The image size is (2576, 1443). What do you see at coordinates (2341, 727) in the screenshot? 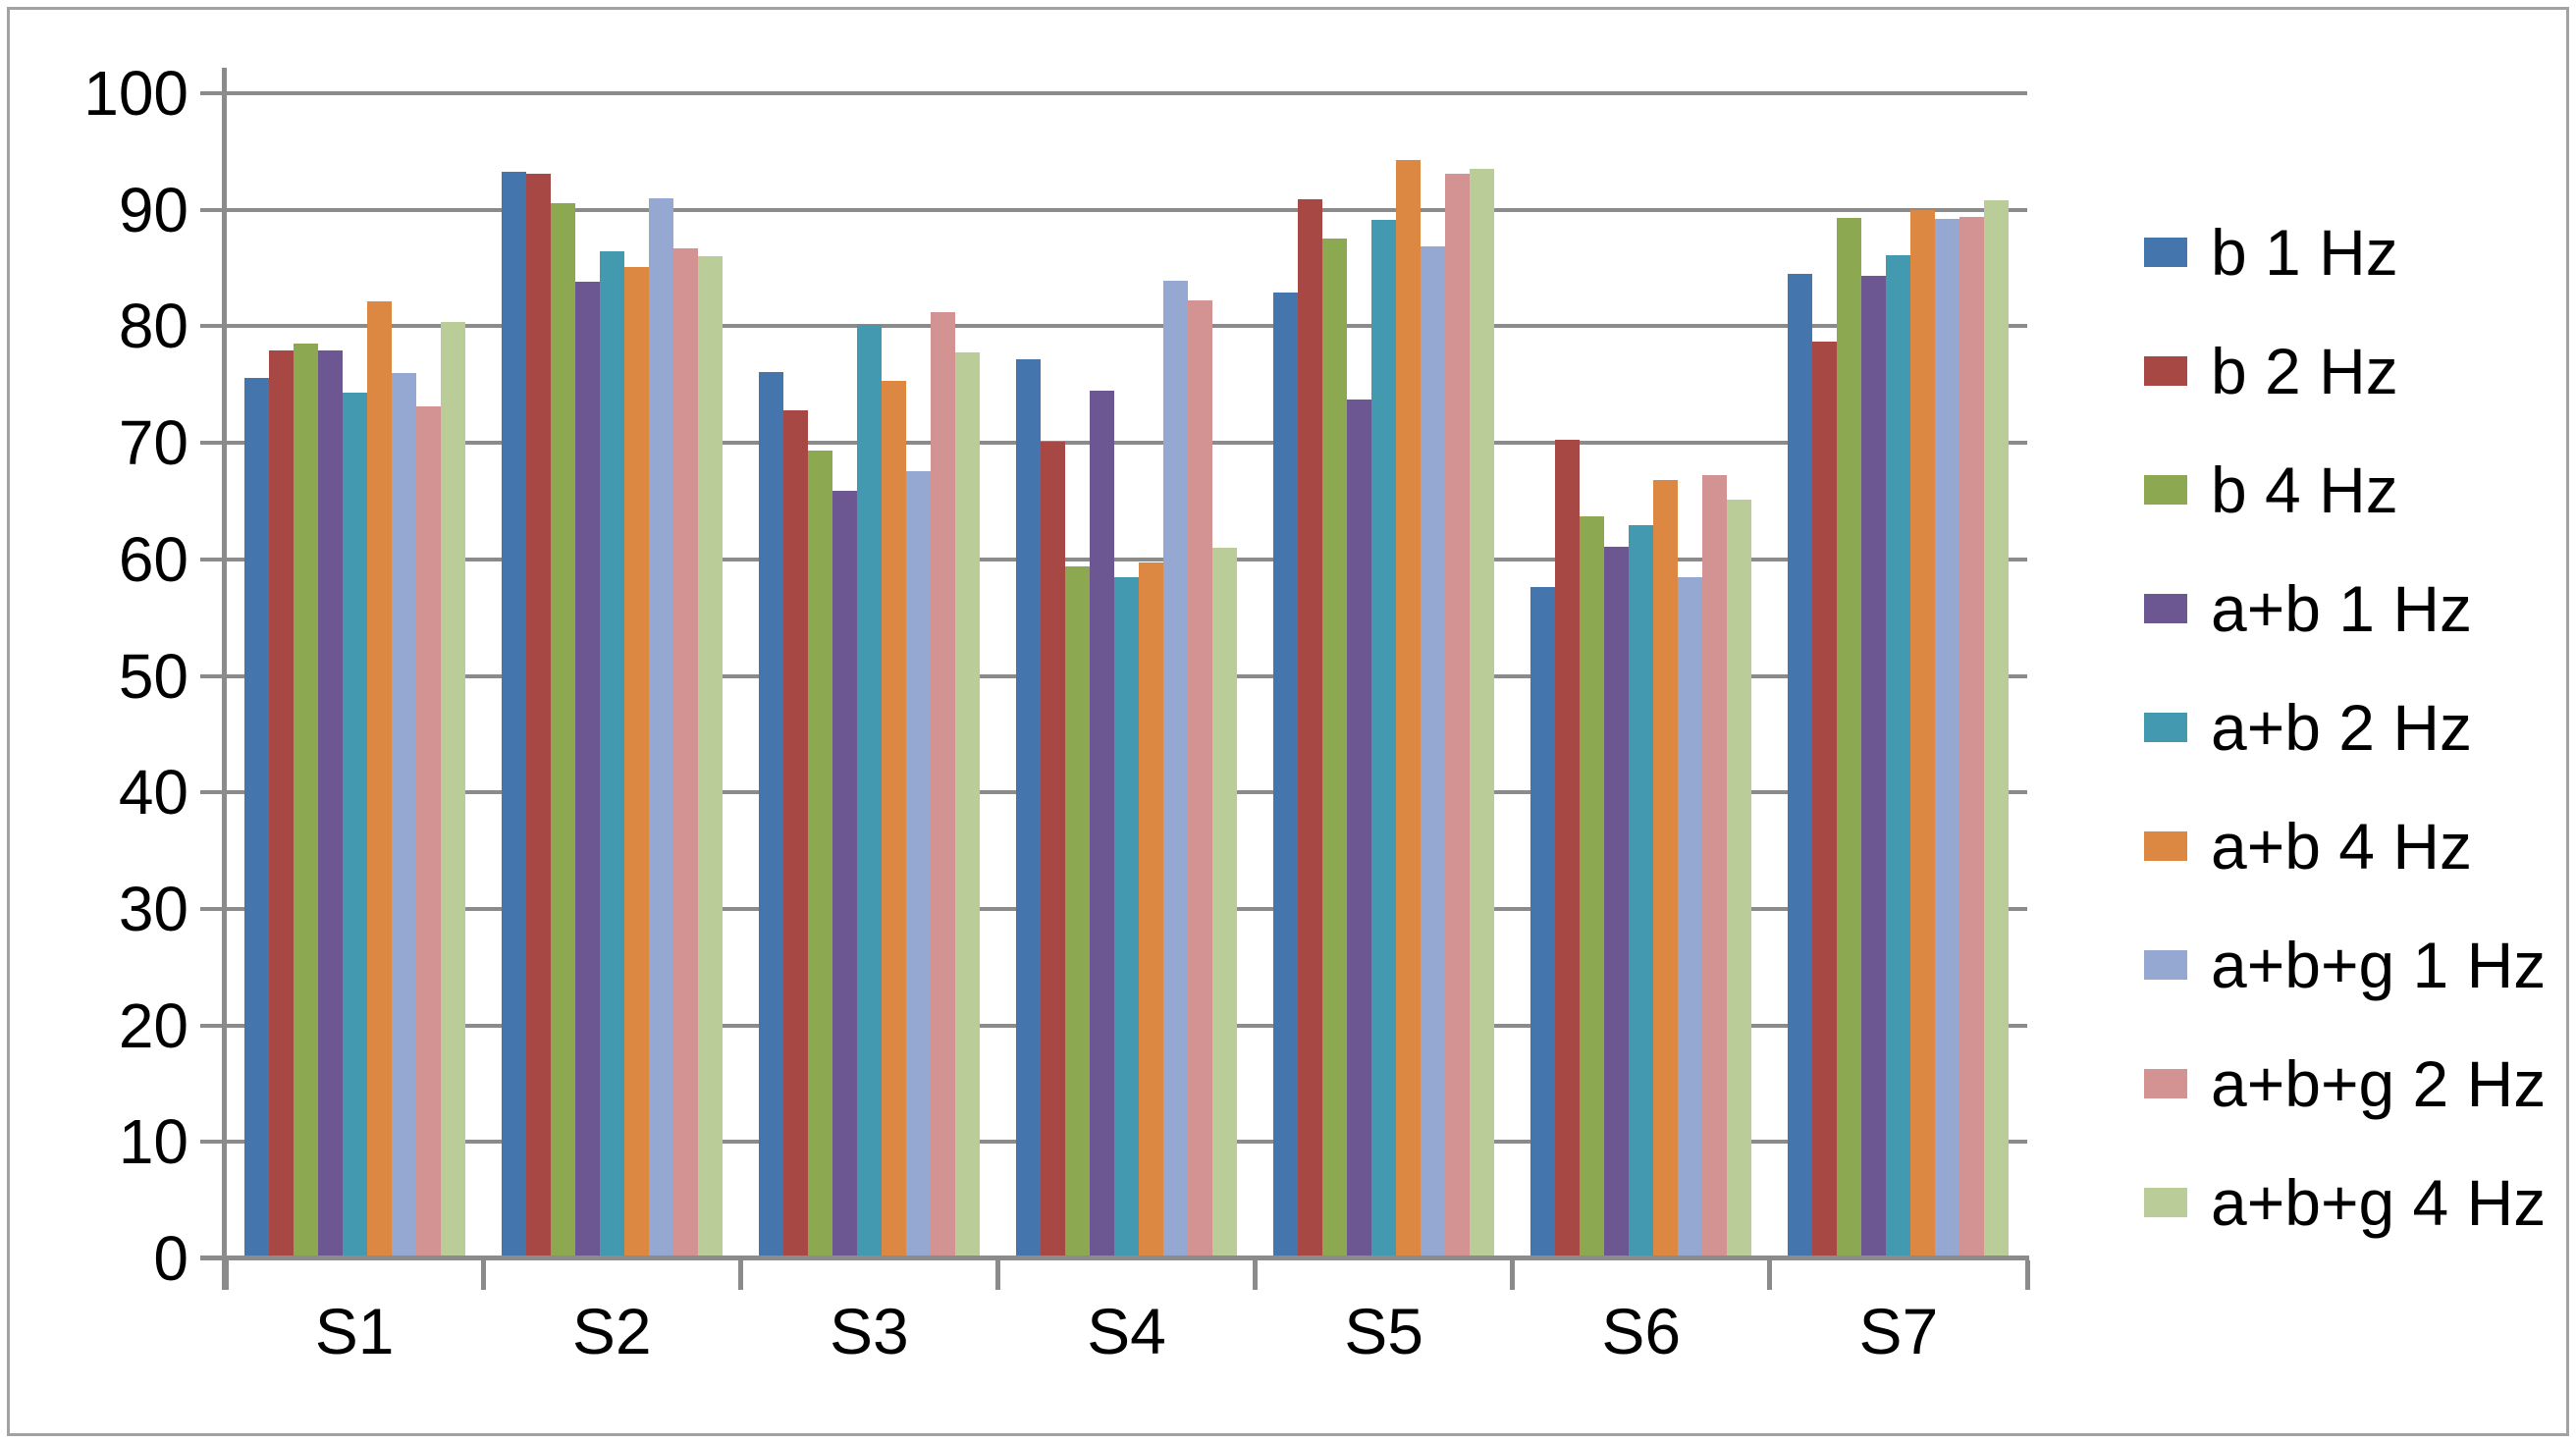
I see `legend-label: a+b 2 Hz` at bounding box center [2341, 727].